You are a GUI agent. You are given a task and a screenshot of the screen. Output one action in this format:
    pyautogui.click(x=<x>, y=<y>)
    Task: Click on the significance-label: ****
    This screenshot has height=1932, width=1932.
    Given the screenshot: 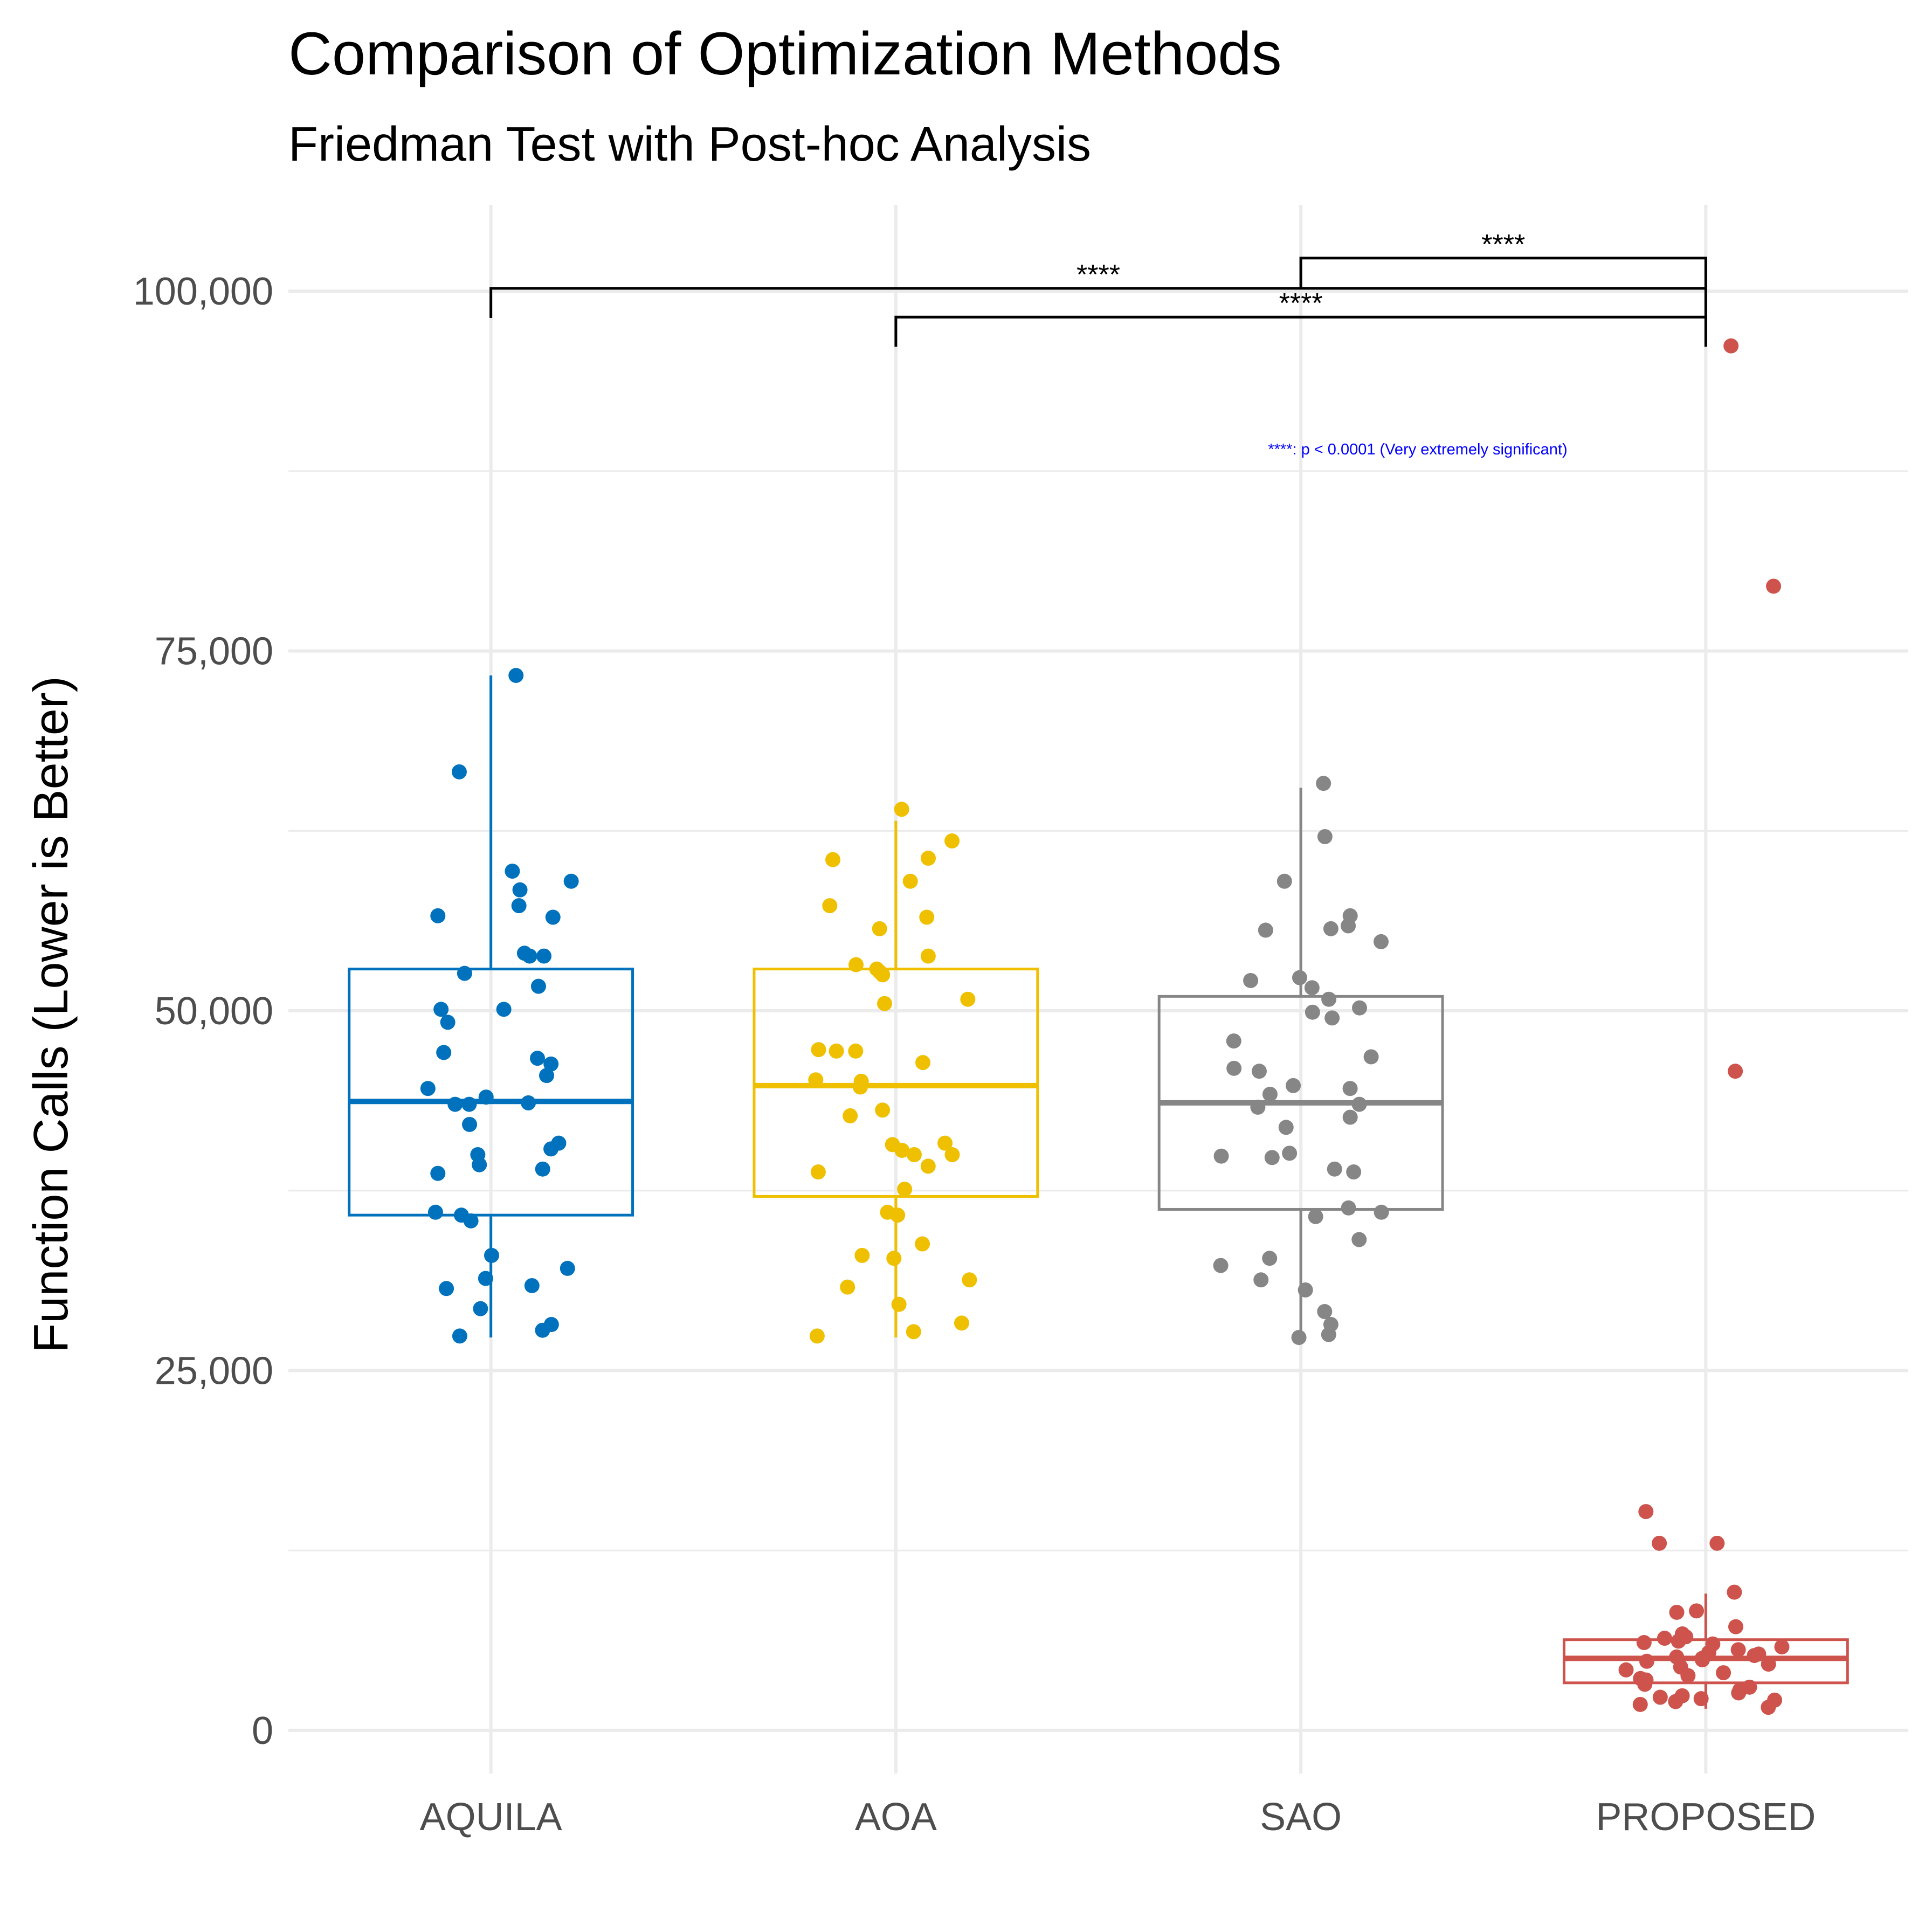 What is the action you would take?
    pyautogui.click(x=1098, y=275)
    